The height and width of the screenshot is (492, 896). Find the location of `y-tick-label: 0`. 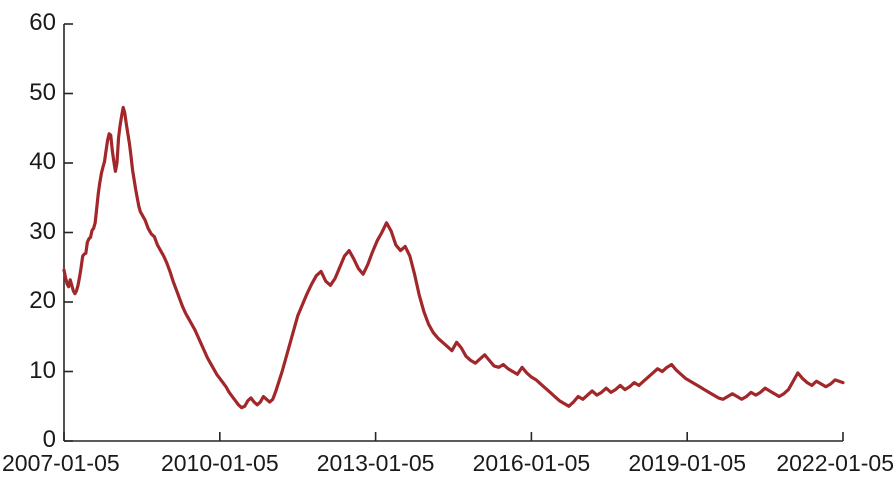

y-tick-label: 0 is located at coordinates (49, 439).